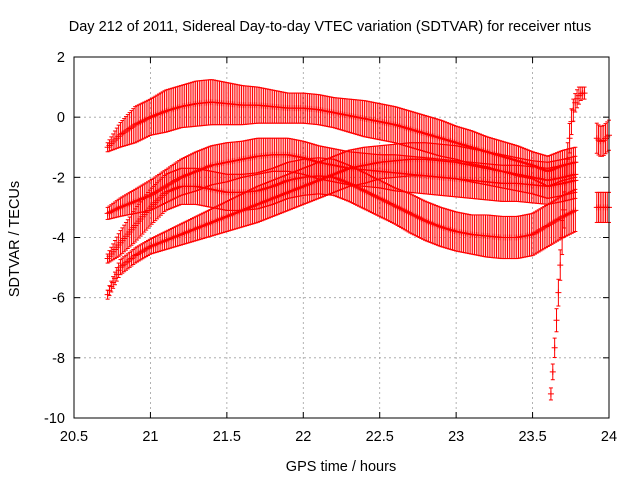 This screenshot has width=640, height=480. What do you see at coordinates (227, 437) in the screenshot?
I see `x-tick-label: 21.5` at bounding box center [227, 437].